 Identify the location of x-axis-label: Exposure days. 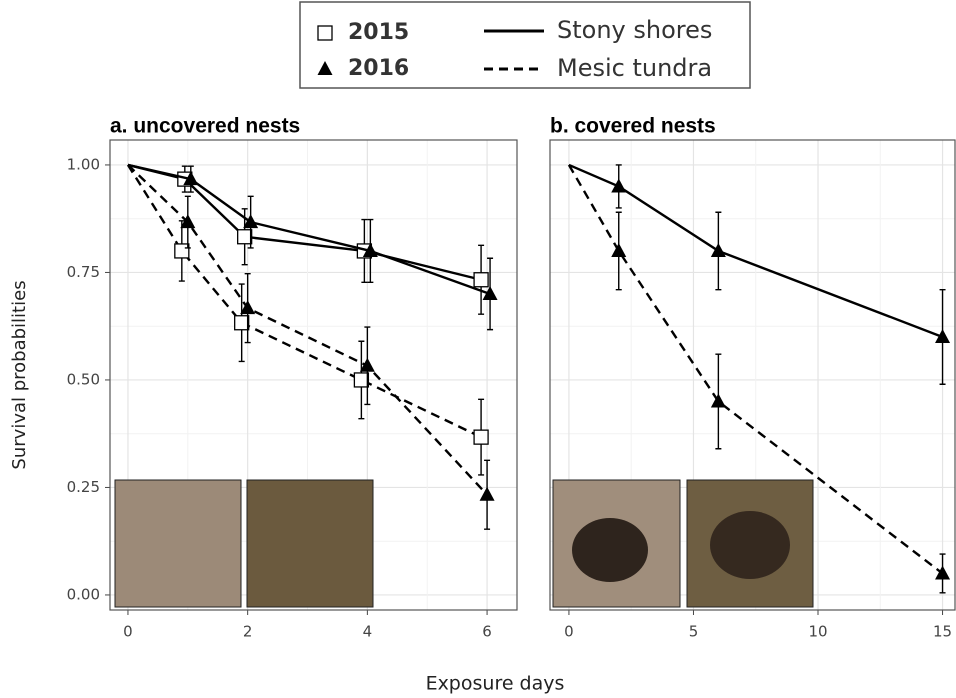
(495, 684).